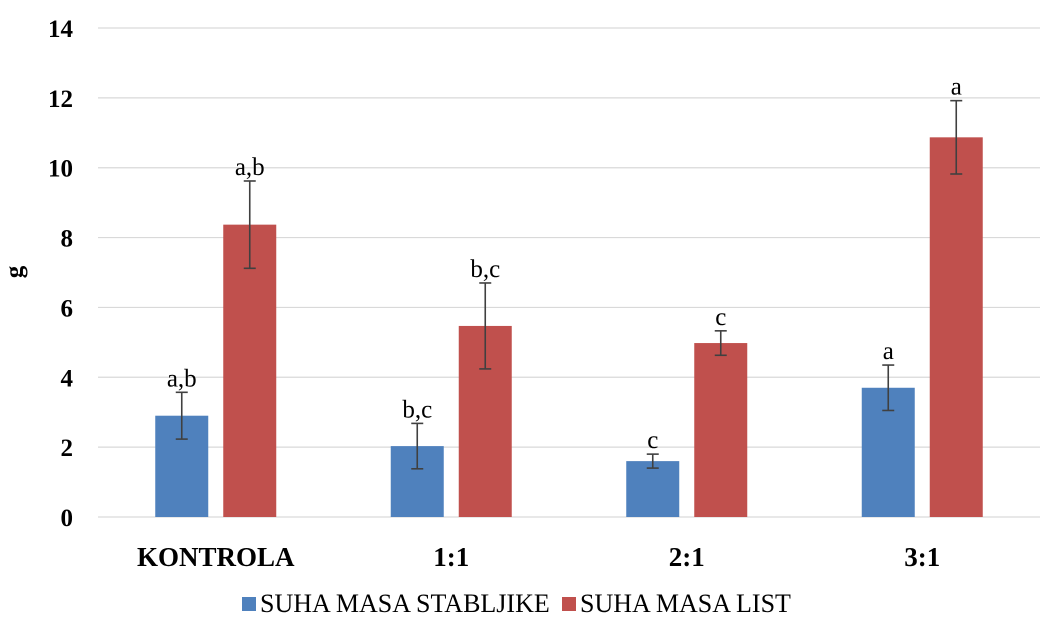 This screenshot has width=1046, height=626. I want to click on y-axis-label: g, so click(14, 271).